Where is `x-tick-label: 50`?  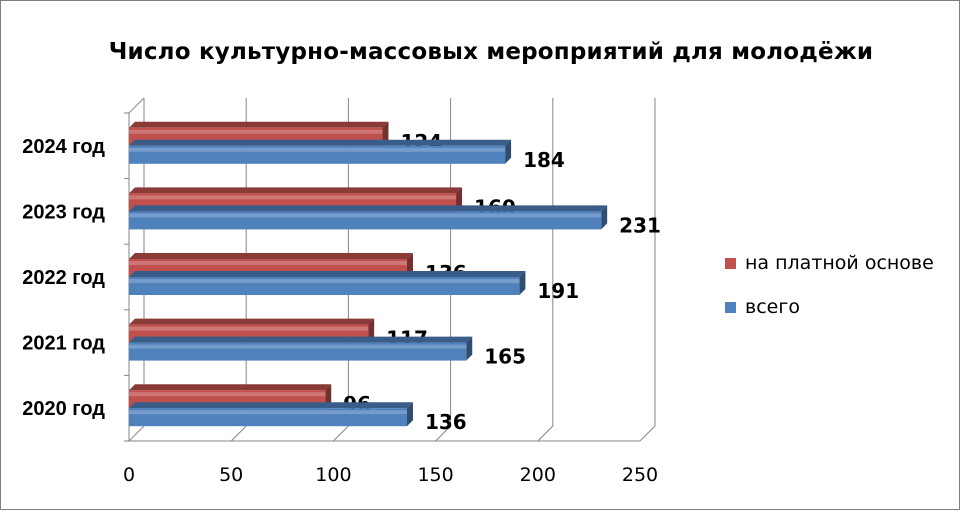 x-tick-label: 50 is located at coordinates (231, 475).